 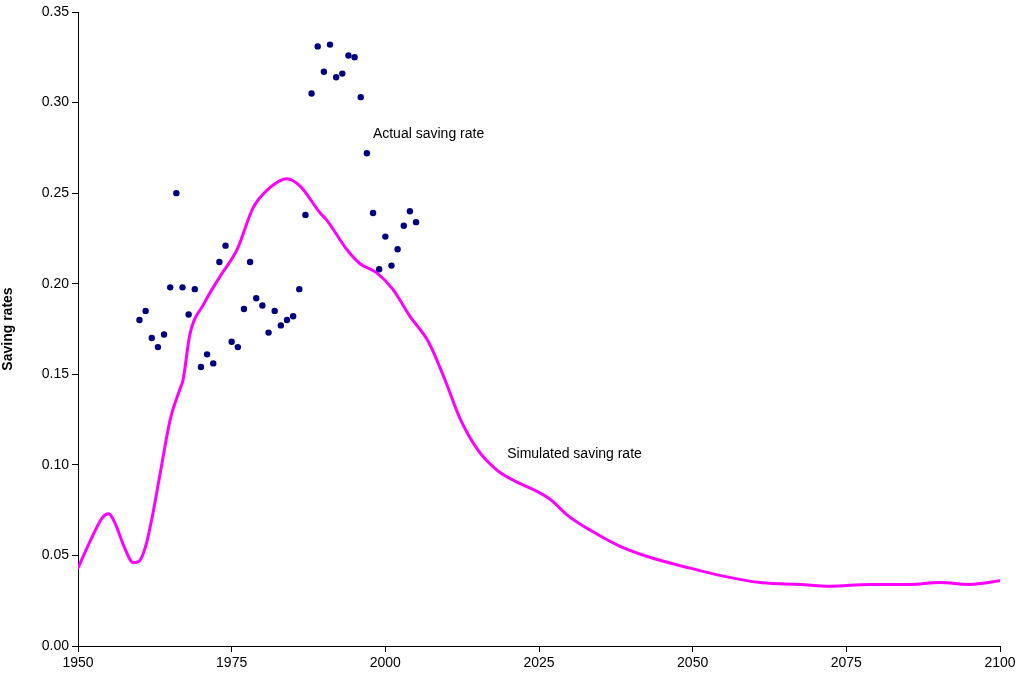 What do you see at coordinates (78, 662) in the screenshot?
I see `x-tick-label: 1950` at bounding box center [78, 662].